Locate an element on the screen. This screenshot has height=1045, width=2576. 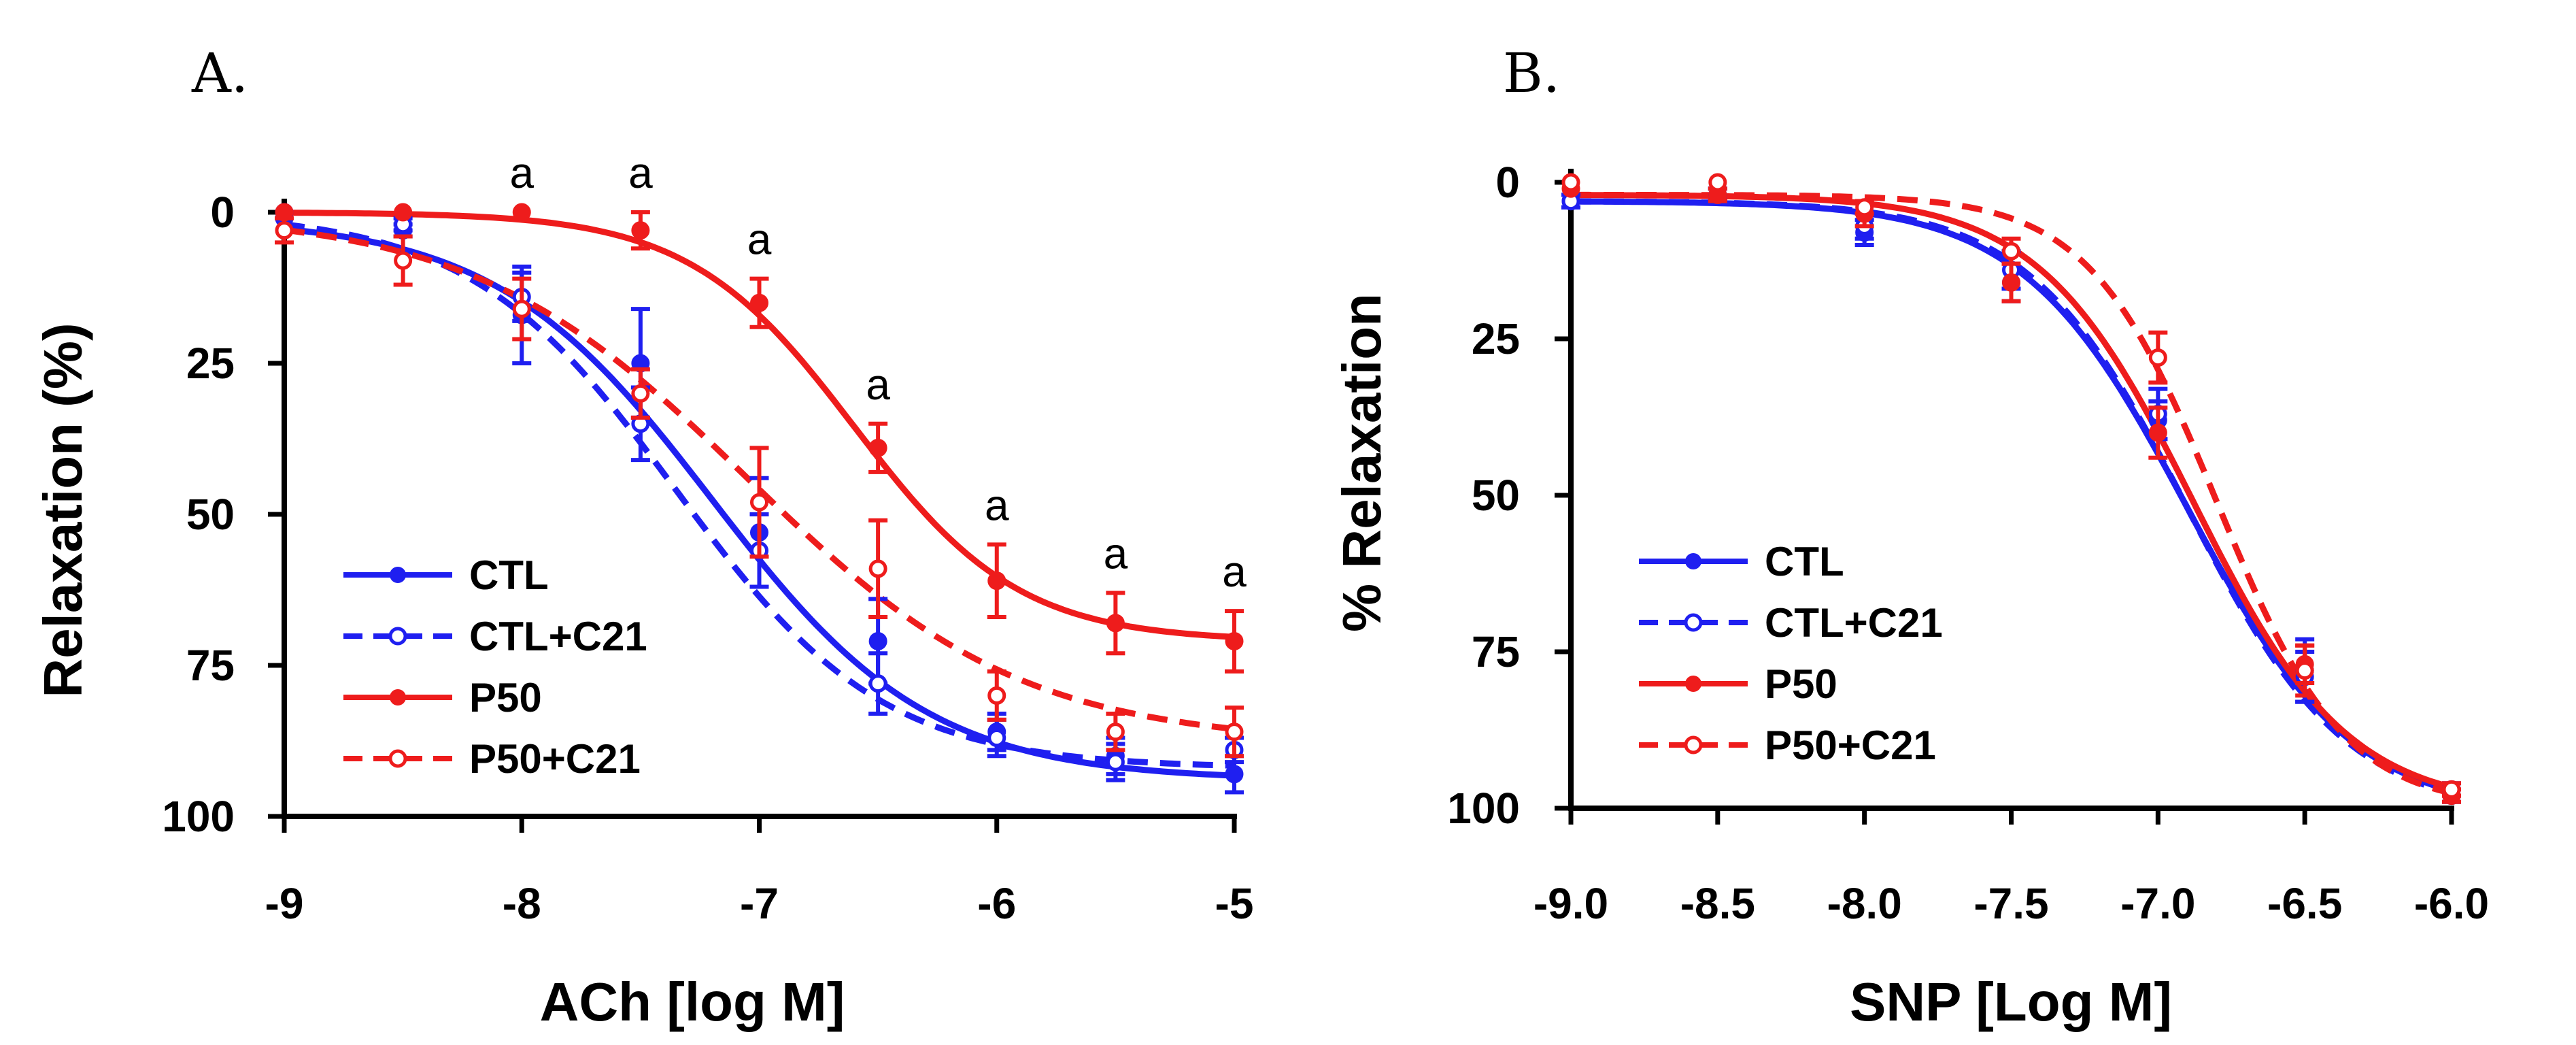
panel-b-y-tick-label: 50 is located at coordinates (1496, 495).